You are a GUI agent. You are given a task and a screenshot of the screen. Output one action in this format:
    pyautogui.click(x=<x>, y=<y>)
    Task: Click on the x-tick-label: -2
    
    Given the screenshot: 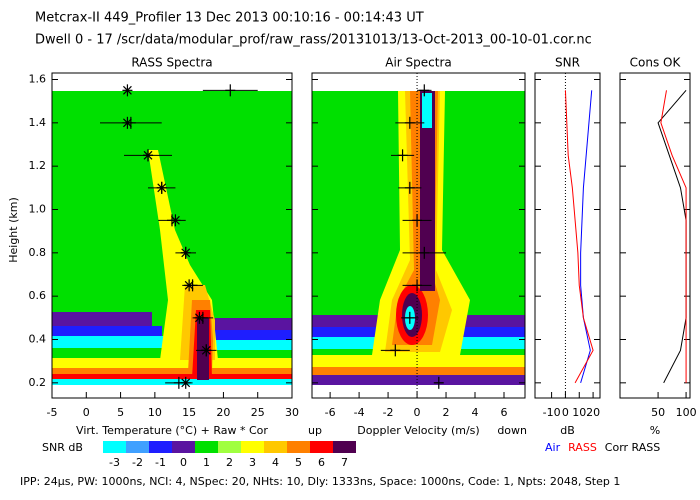 What is the action you would take?
    pyautogui.click(x=388, y=412)
    